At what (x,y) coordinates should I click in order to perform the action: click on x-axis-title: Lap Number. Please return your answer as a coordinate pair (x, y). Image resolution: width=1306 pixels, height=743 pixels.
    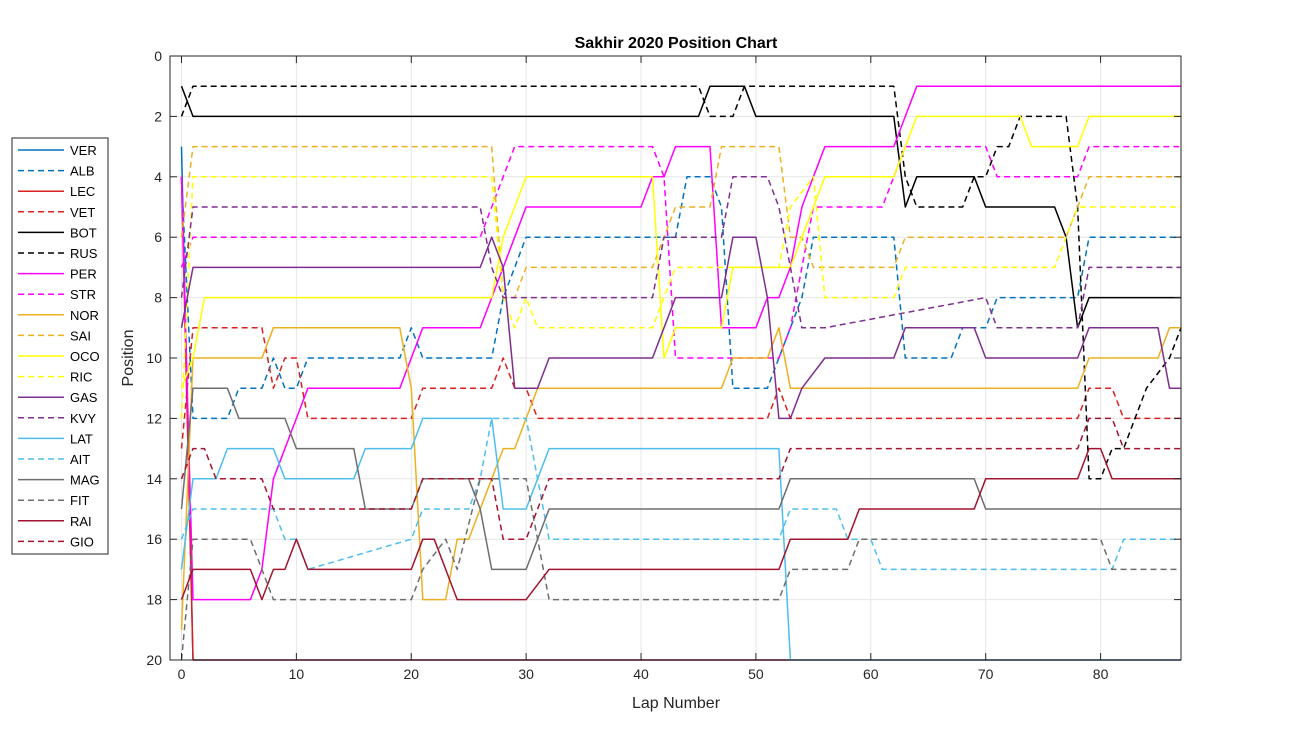
    Looking at the image, I should click on (676, 703).